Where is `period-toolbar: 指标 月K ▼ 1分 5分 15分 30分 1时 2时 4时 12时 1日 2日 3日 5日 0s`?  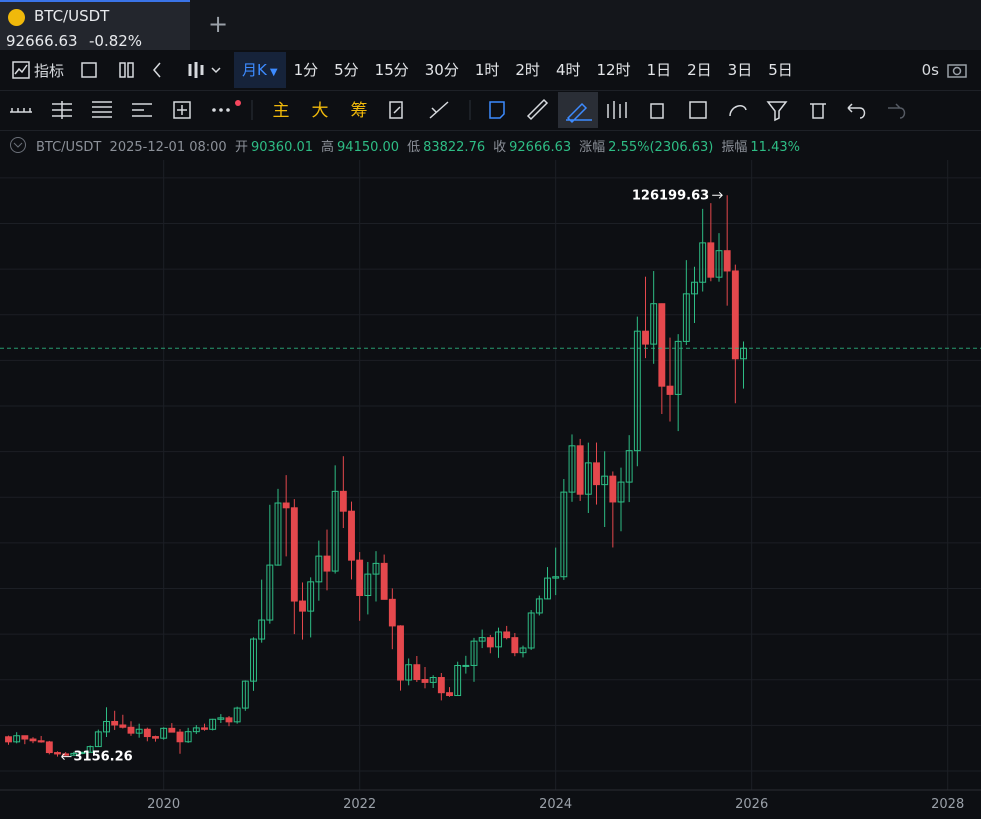 period-toolbar: 指标 月K ▼ 1分 5分 15分 30分 1时 2时 4时 12时 1日 2日 3日 5日 0s is located at coordinates (490, 70).